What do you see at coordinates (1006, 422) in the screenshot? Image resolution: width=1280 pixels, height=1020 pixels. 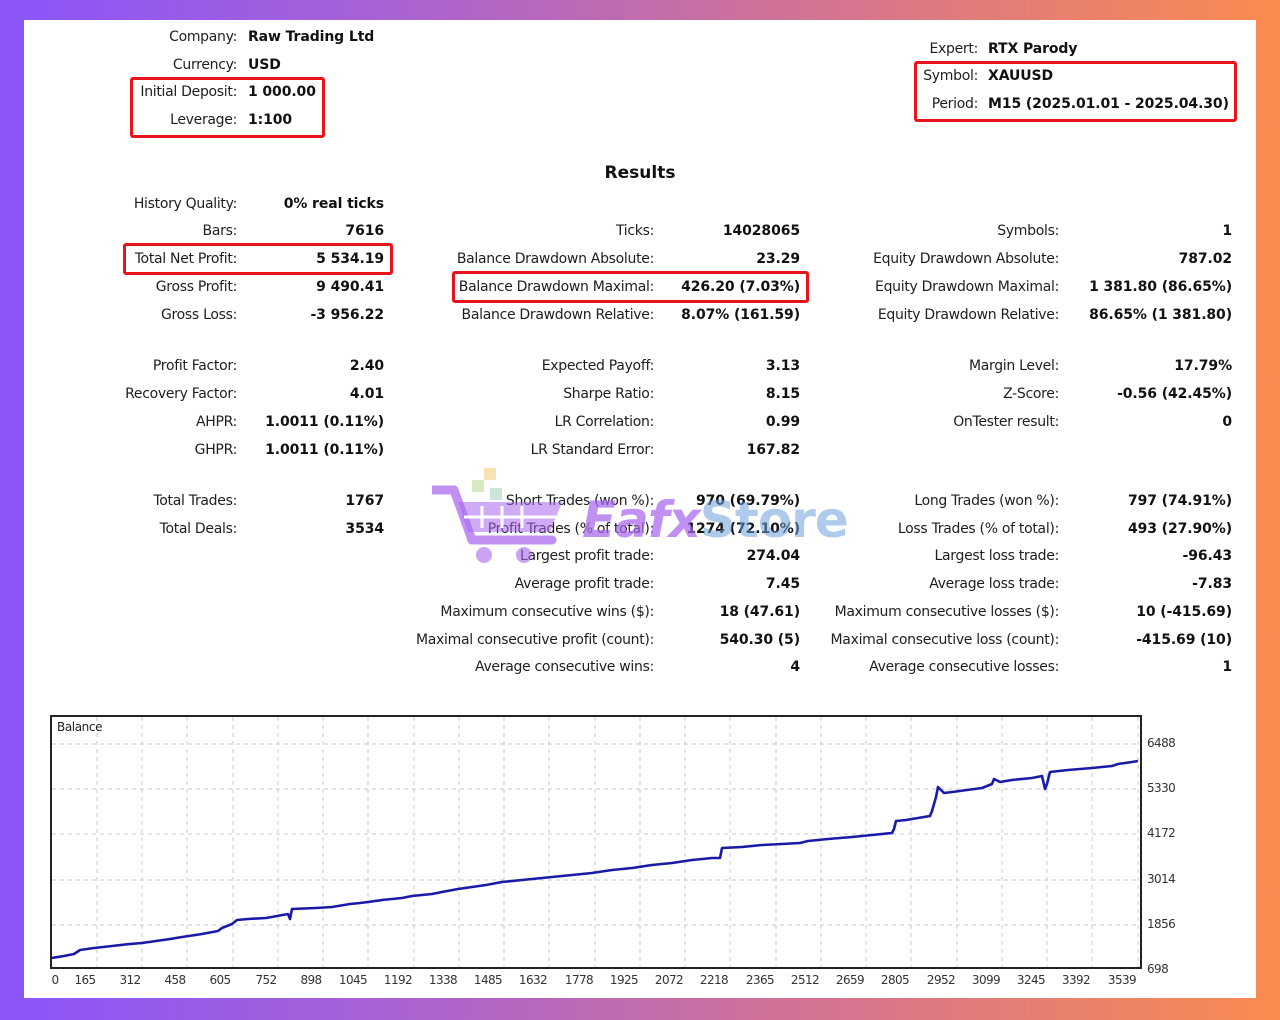 I see `ontester-result-label: OnTester result:` at bounding box center [1006, 422].